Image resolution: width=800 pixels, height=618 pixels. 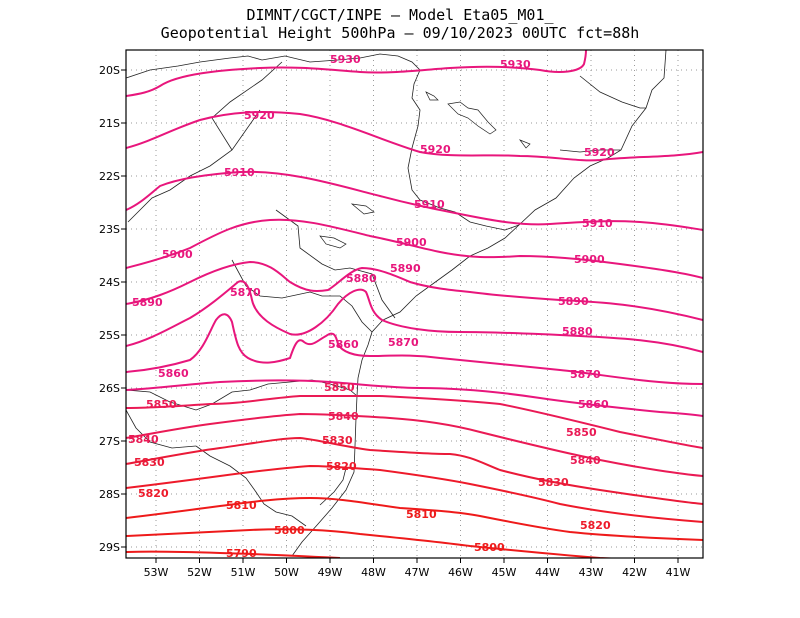 I want to click on lon-tick-label: 41W, so click(x=678, y=572).